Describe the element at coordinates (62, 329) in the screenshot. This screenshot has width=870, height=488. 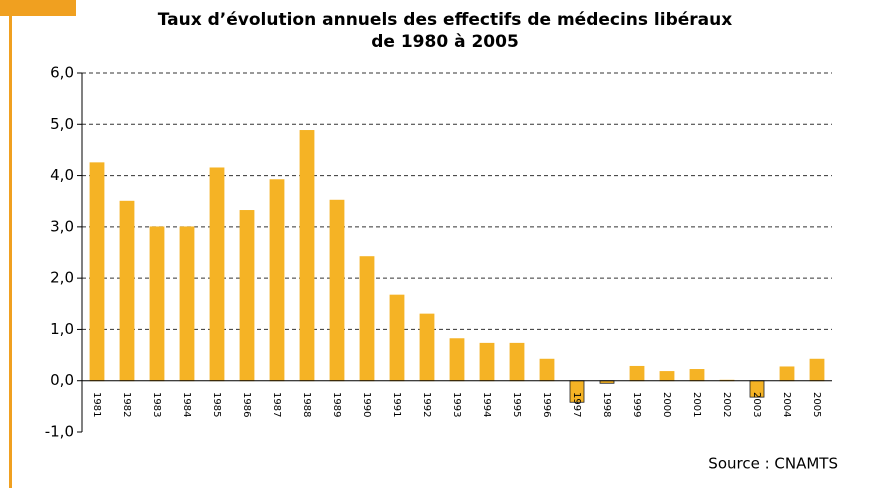
I see `y-tick-label: 1,0` at that location.